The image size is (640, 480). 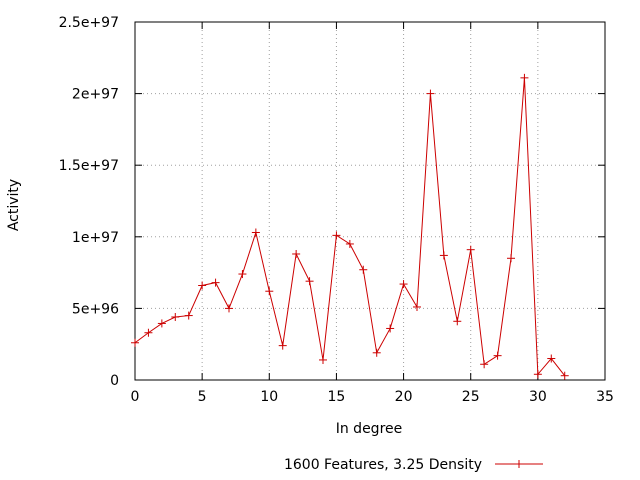 I want to click on y-tick-label: 2e+97, so click(x=95, y=95).